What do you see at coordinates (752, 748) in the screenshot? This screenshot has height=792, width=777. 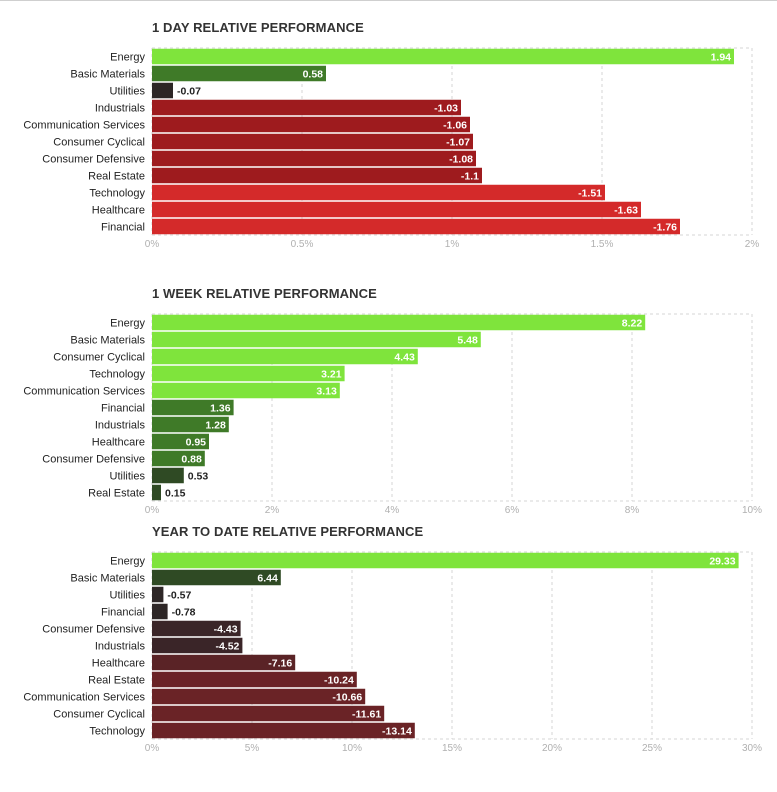 I see `tick-label: 30%` at bounding box center [752, 748].